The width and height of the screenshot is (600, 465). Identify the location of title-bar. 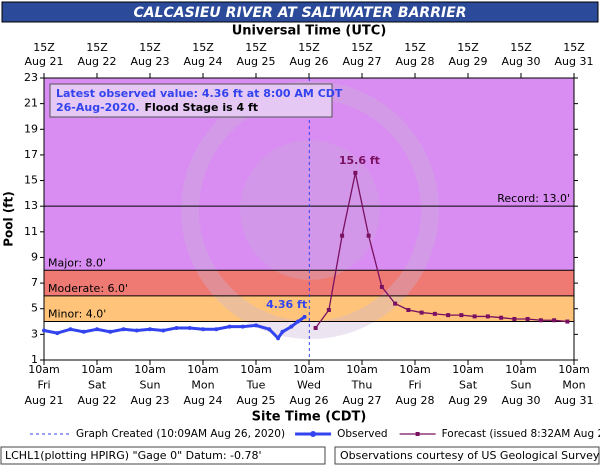
(300, 12).